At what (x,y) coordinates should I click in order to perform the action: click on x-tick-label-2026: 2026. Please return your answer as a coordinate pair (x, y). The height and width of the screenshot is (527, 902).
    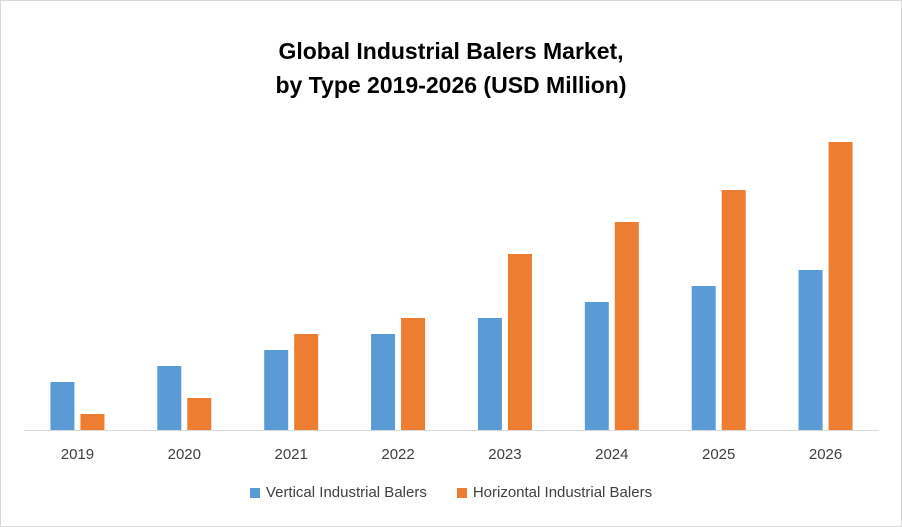
    Looking at the image, I should click on (825, 454).